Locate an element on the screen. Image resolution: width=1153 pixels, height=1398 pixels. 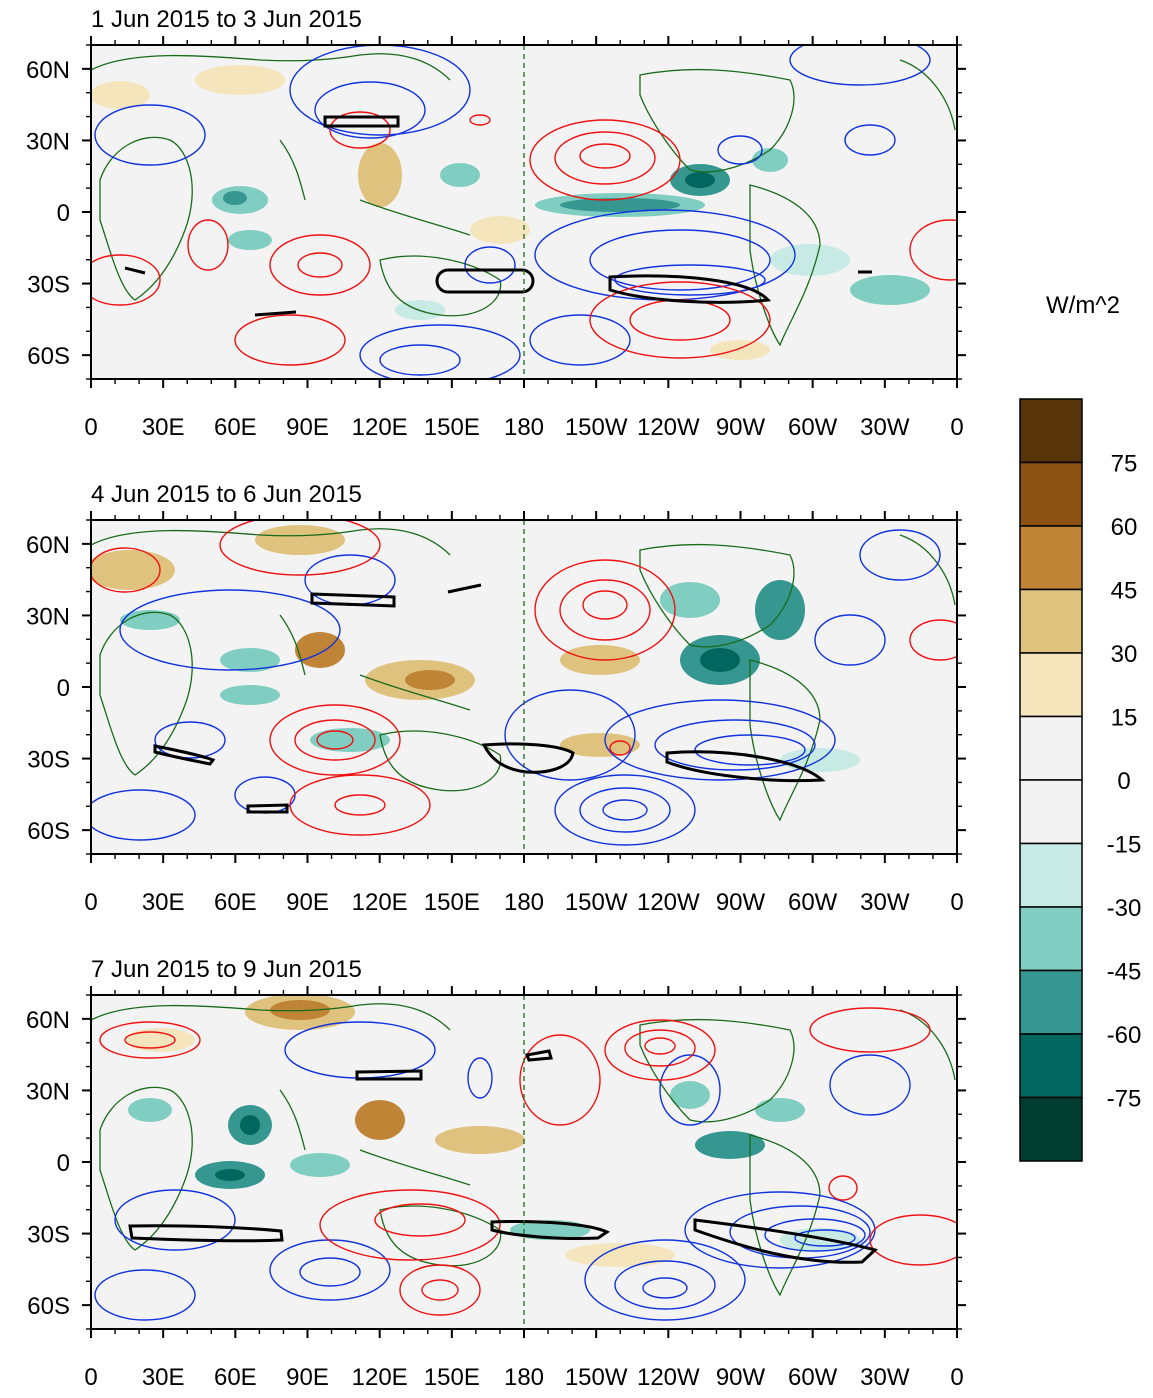
colorbar-boxes is located at coordinates (1051, 780).